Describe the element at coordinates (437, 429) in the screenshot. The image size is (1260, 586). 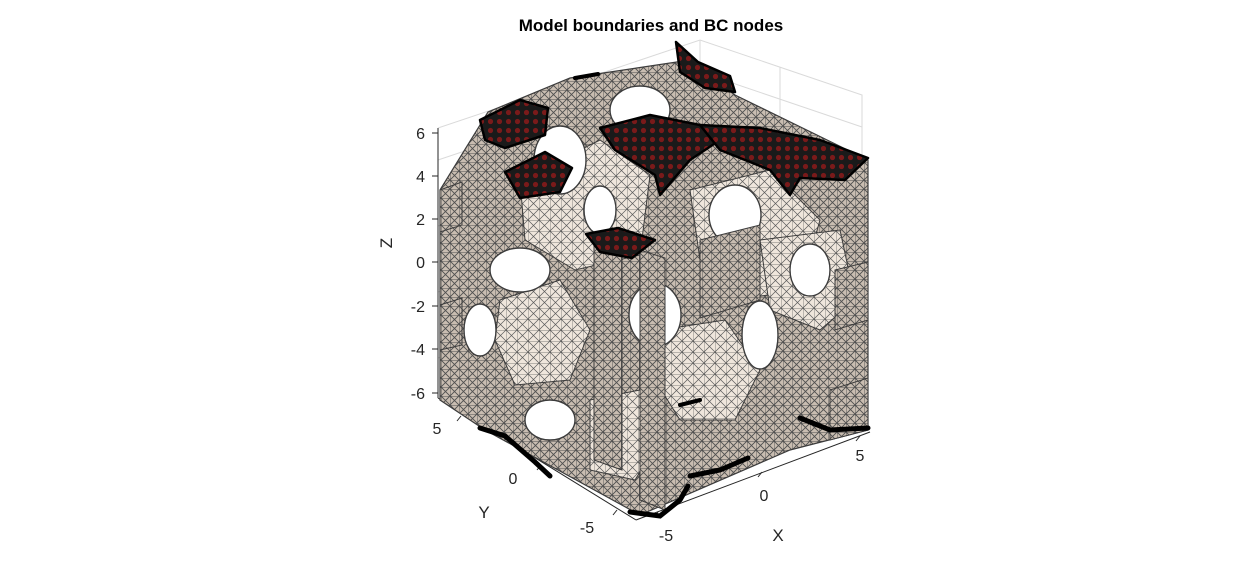
I see `y-tick-label: 5` at that location.